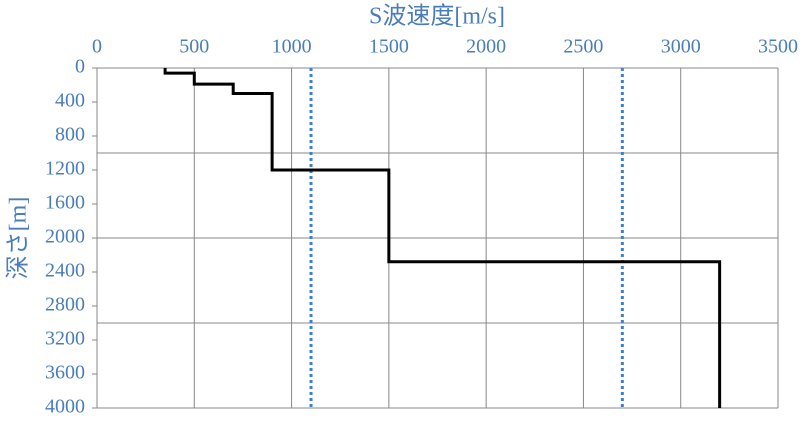 This screenshot has width=810, height=426. I want to click on y-tick-label: 3600, so click(65, 373).